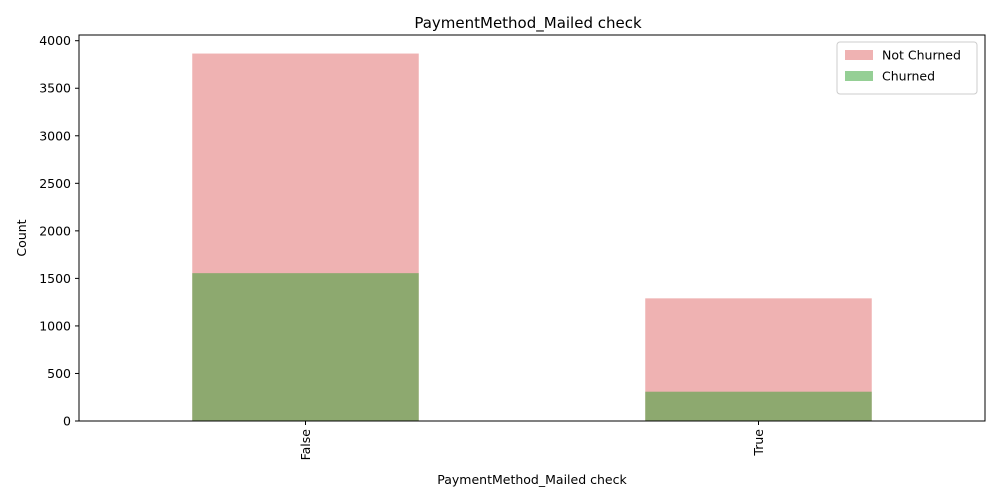  I want to click on y-tick-label: 1500, so click(55, 278).